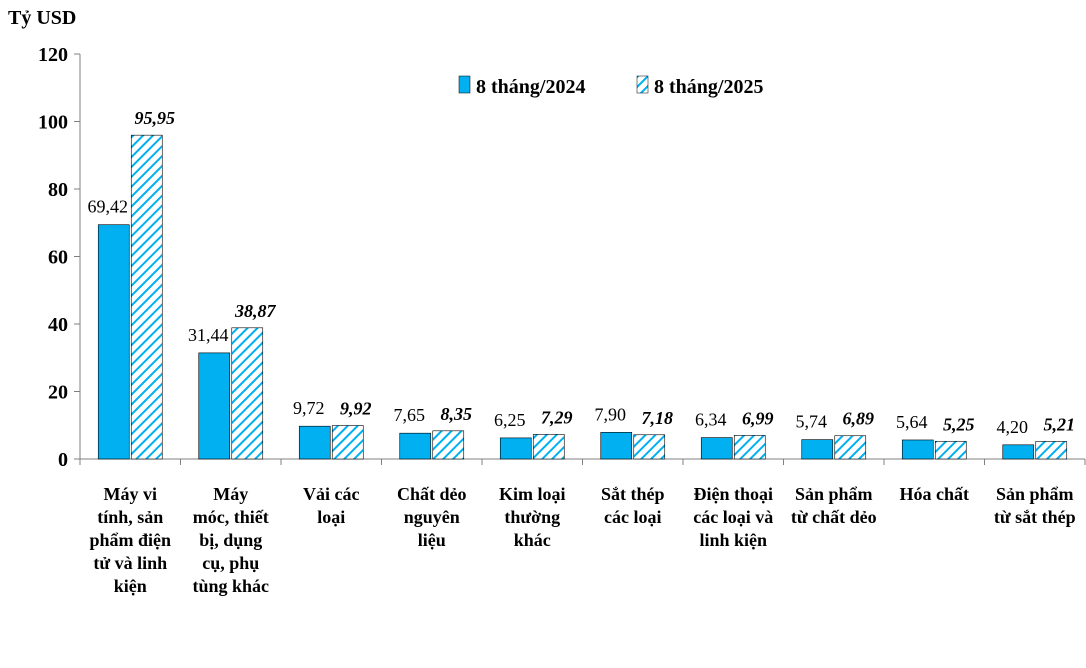  I want to click on category-label: thường, so click(532, 517).